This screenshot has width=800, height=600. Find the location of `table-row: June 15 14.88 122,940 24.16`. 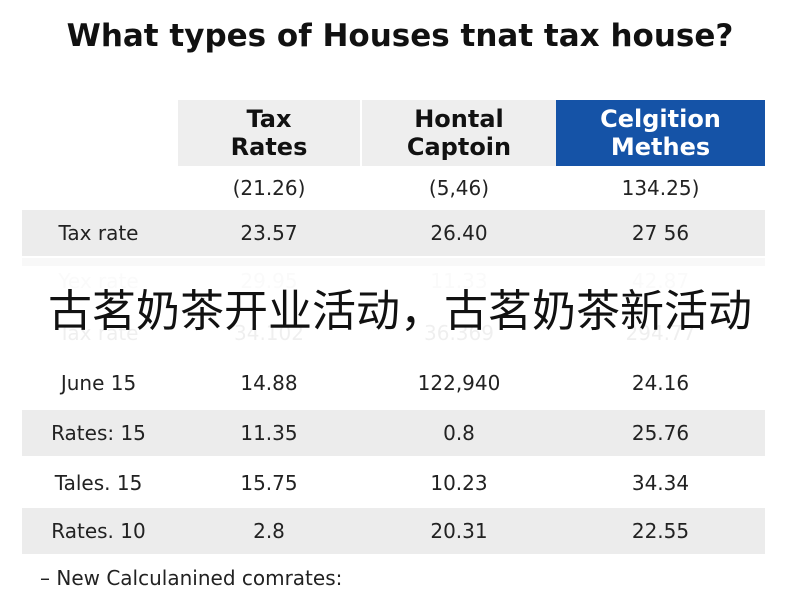

table-row: June 15 14.88 122,940 24.16 is located at coordinates (393, 383).